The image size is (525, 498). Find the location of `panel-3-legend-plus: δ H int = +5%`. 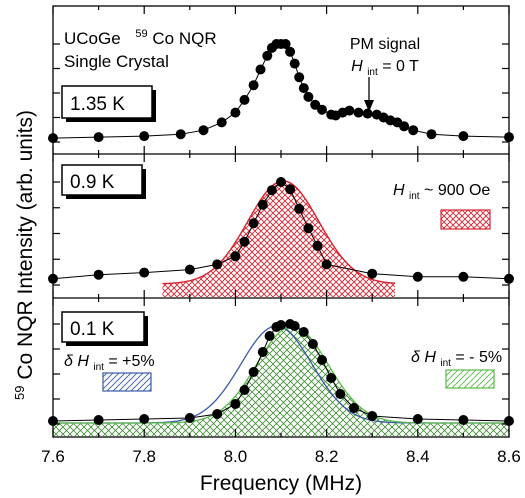

panel-3-legend-plus: δ H int = +5% is located at coordinates (109, 363).